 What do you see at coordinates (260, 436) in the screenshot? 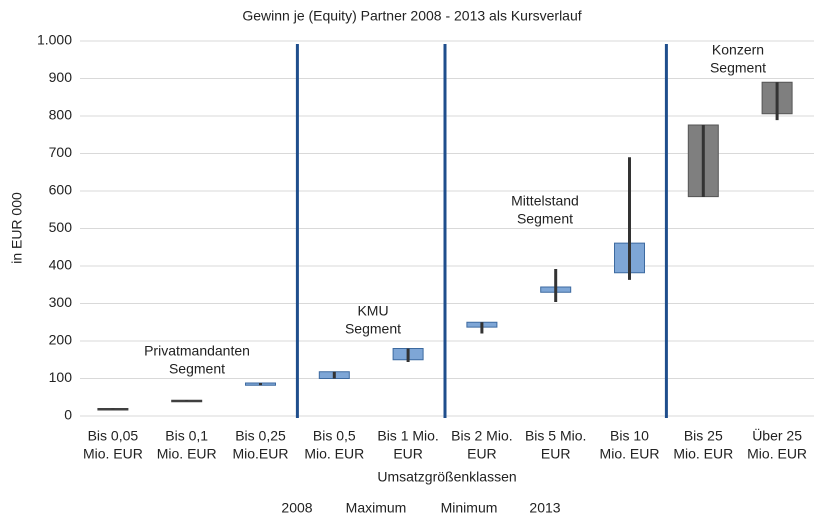
I see `x-tick-label: Bis 0,25` at bounding box center [260, 436].